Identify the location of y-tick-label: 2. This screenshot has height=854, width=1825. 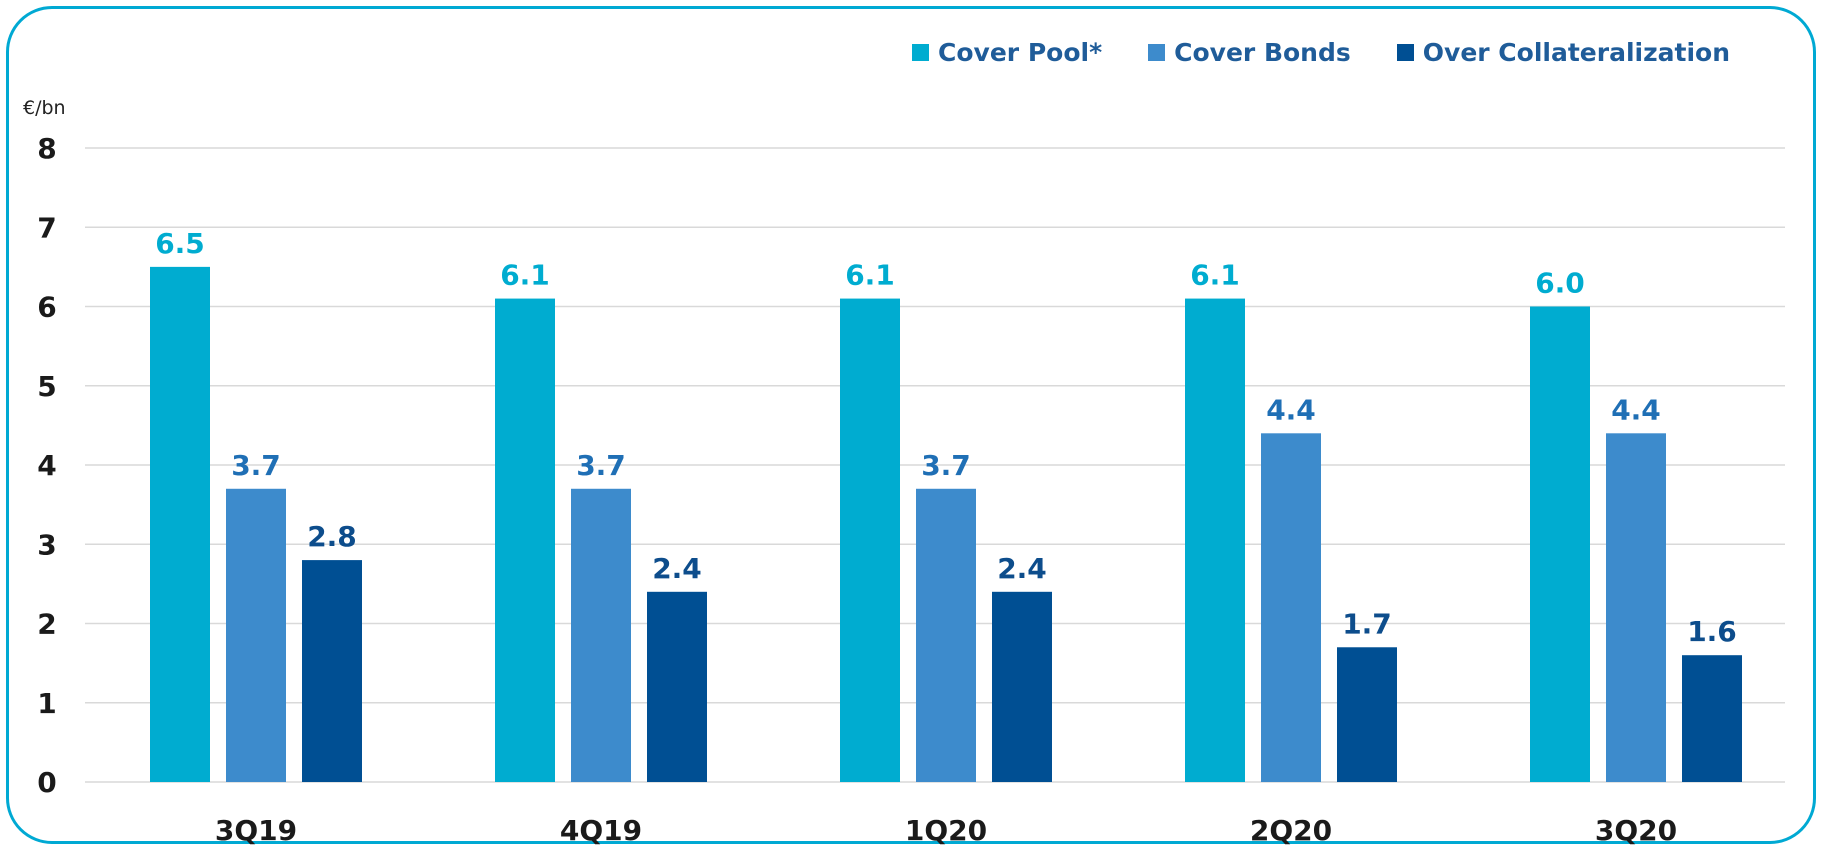
(46, 624).